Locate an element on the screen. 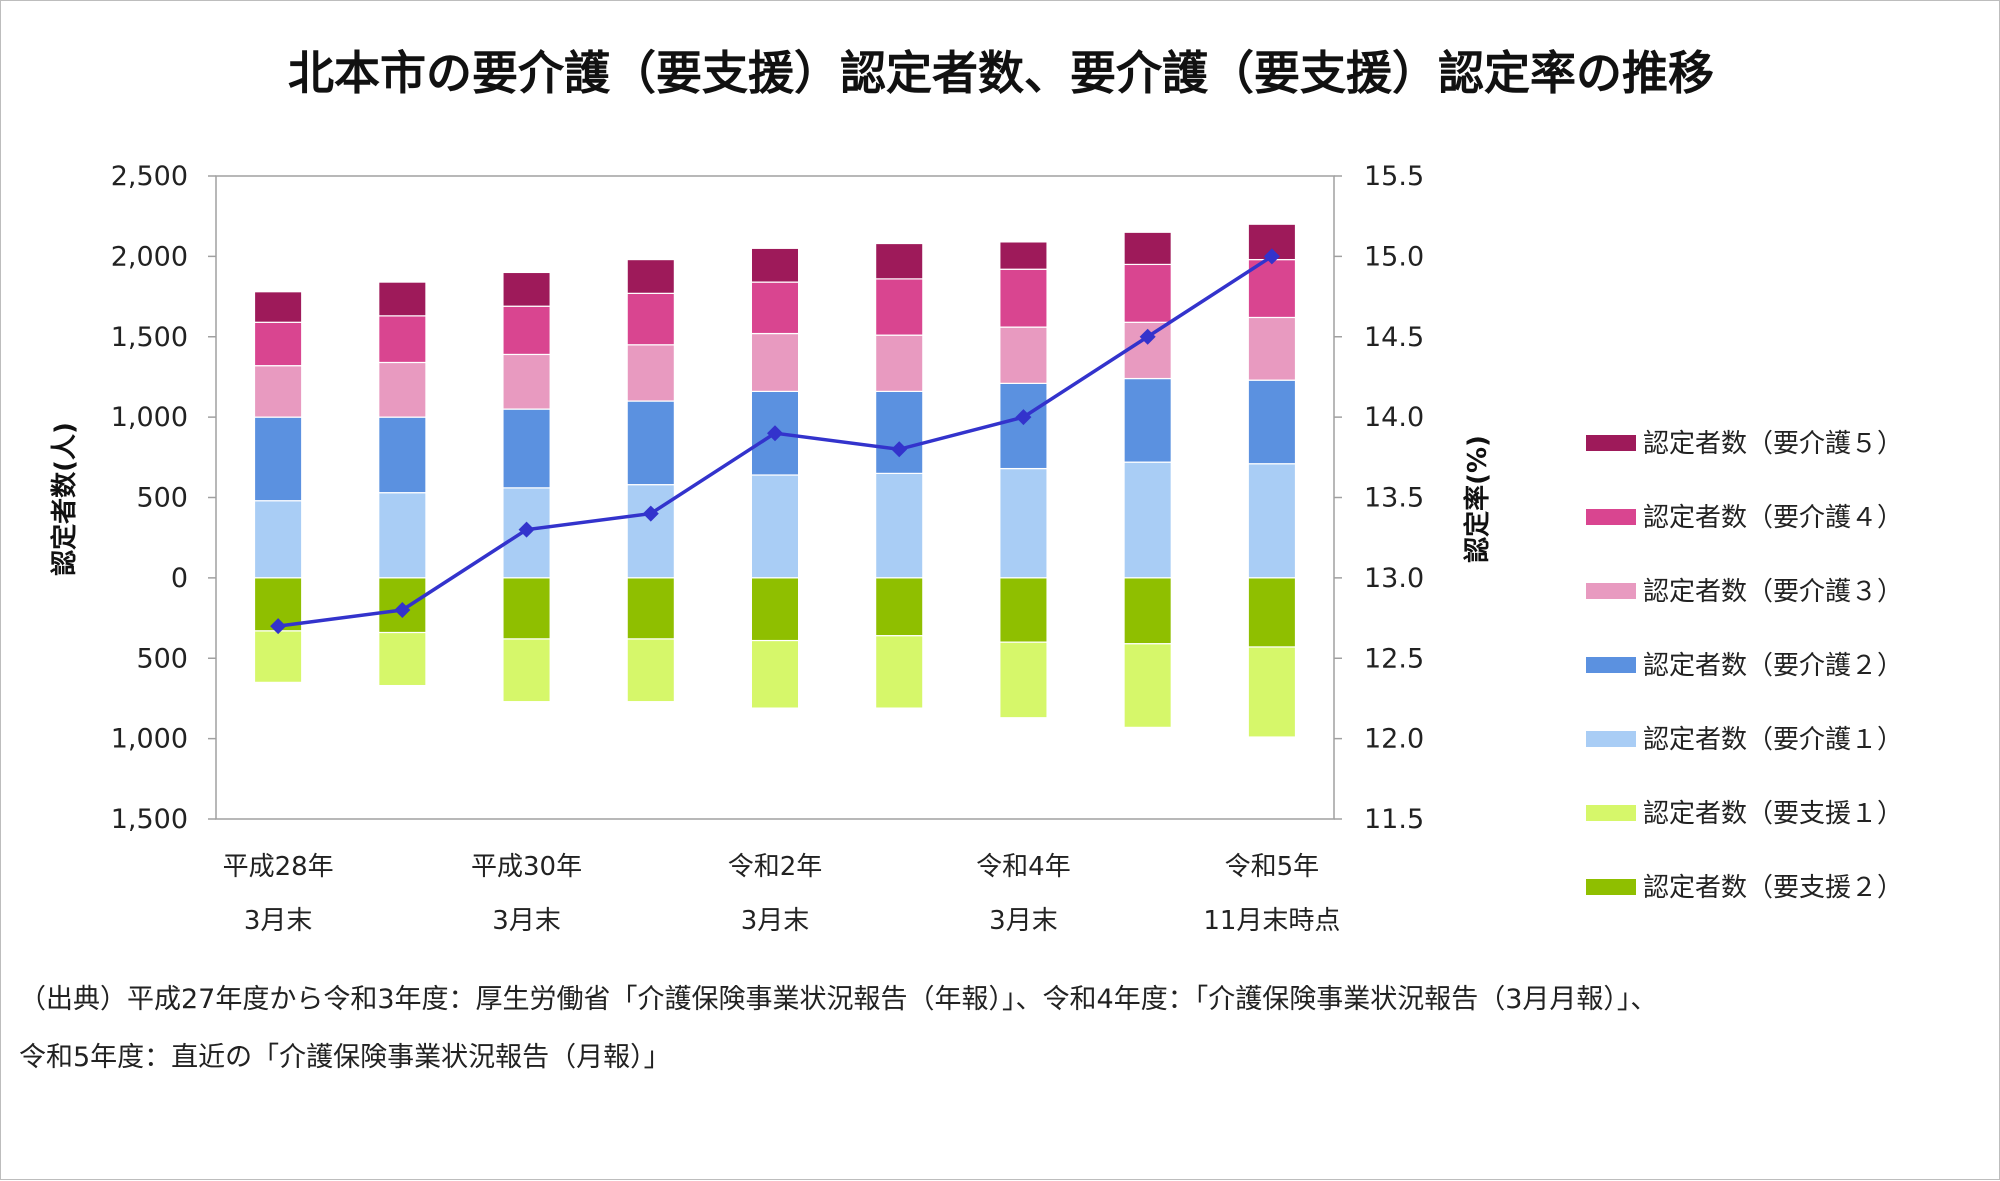 The height and width of the screenshot is (1181, 2000). right-tick-label: 12.5 is located at coordinates (1394, 658).